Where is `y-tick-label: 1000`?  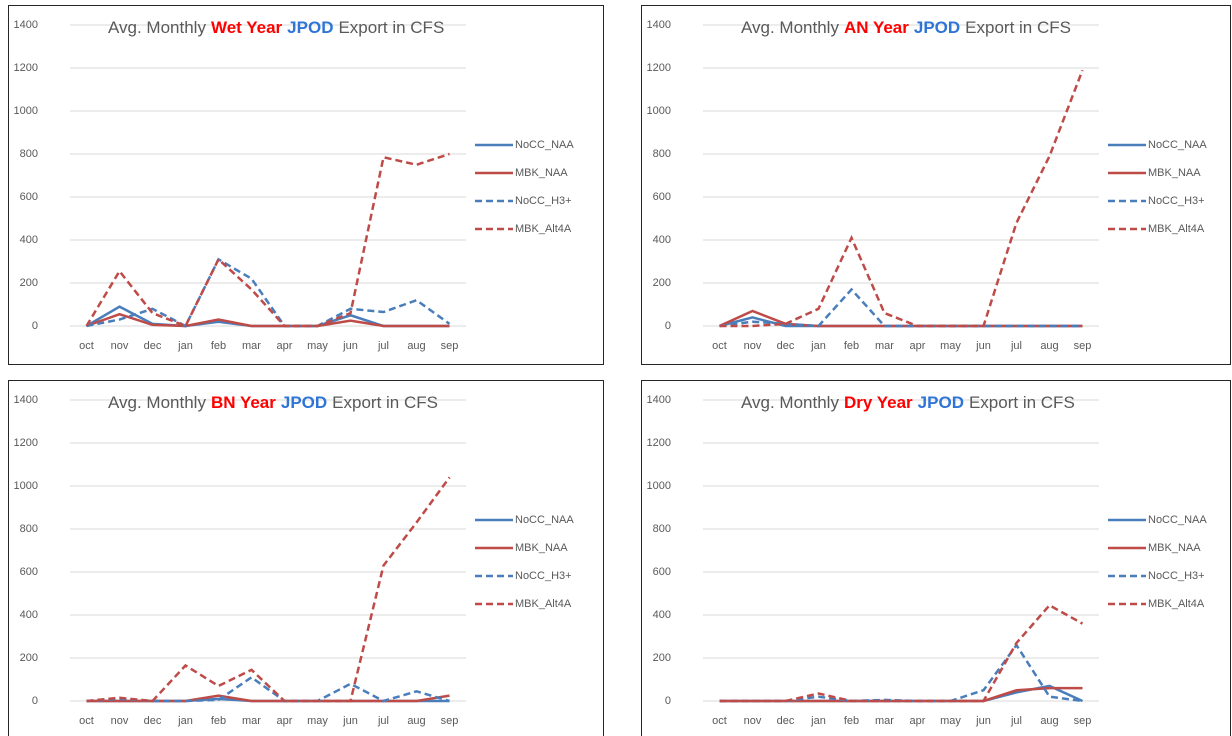
y-tick-label: 1000 is located at coordinates (659, 111).